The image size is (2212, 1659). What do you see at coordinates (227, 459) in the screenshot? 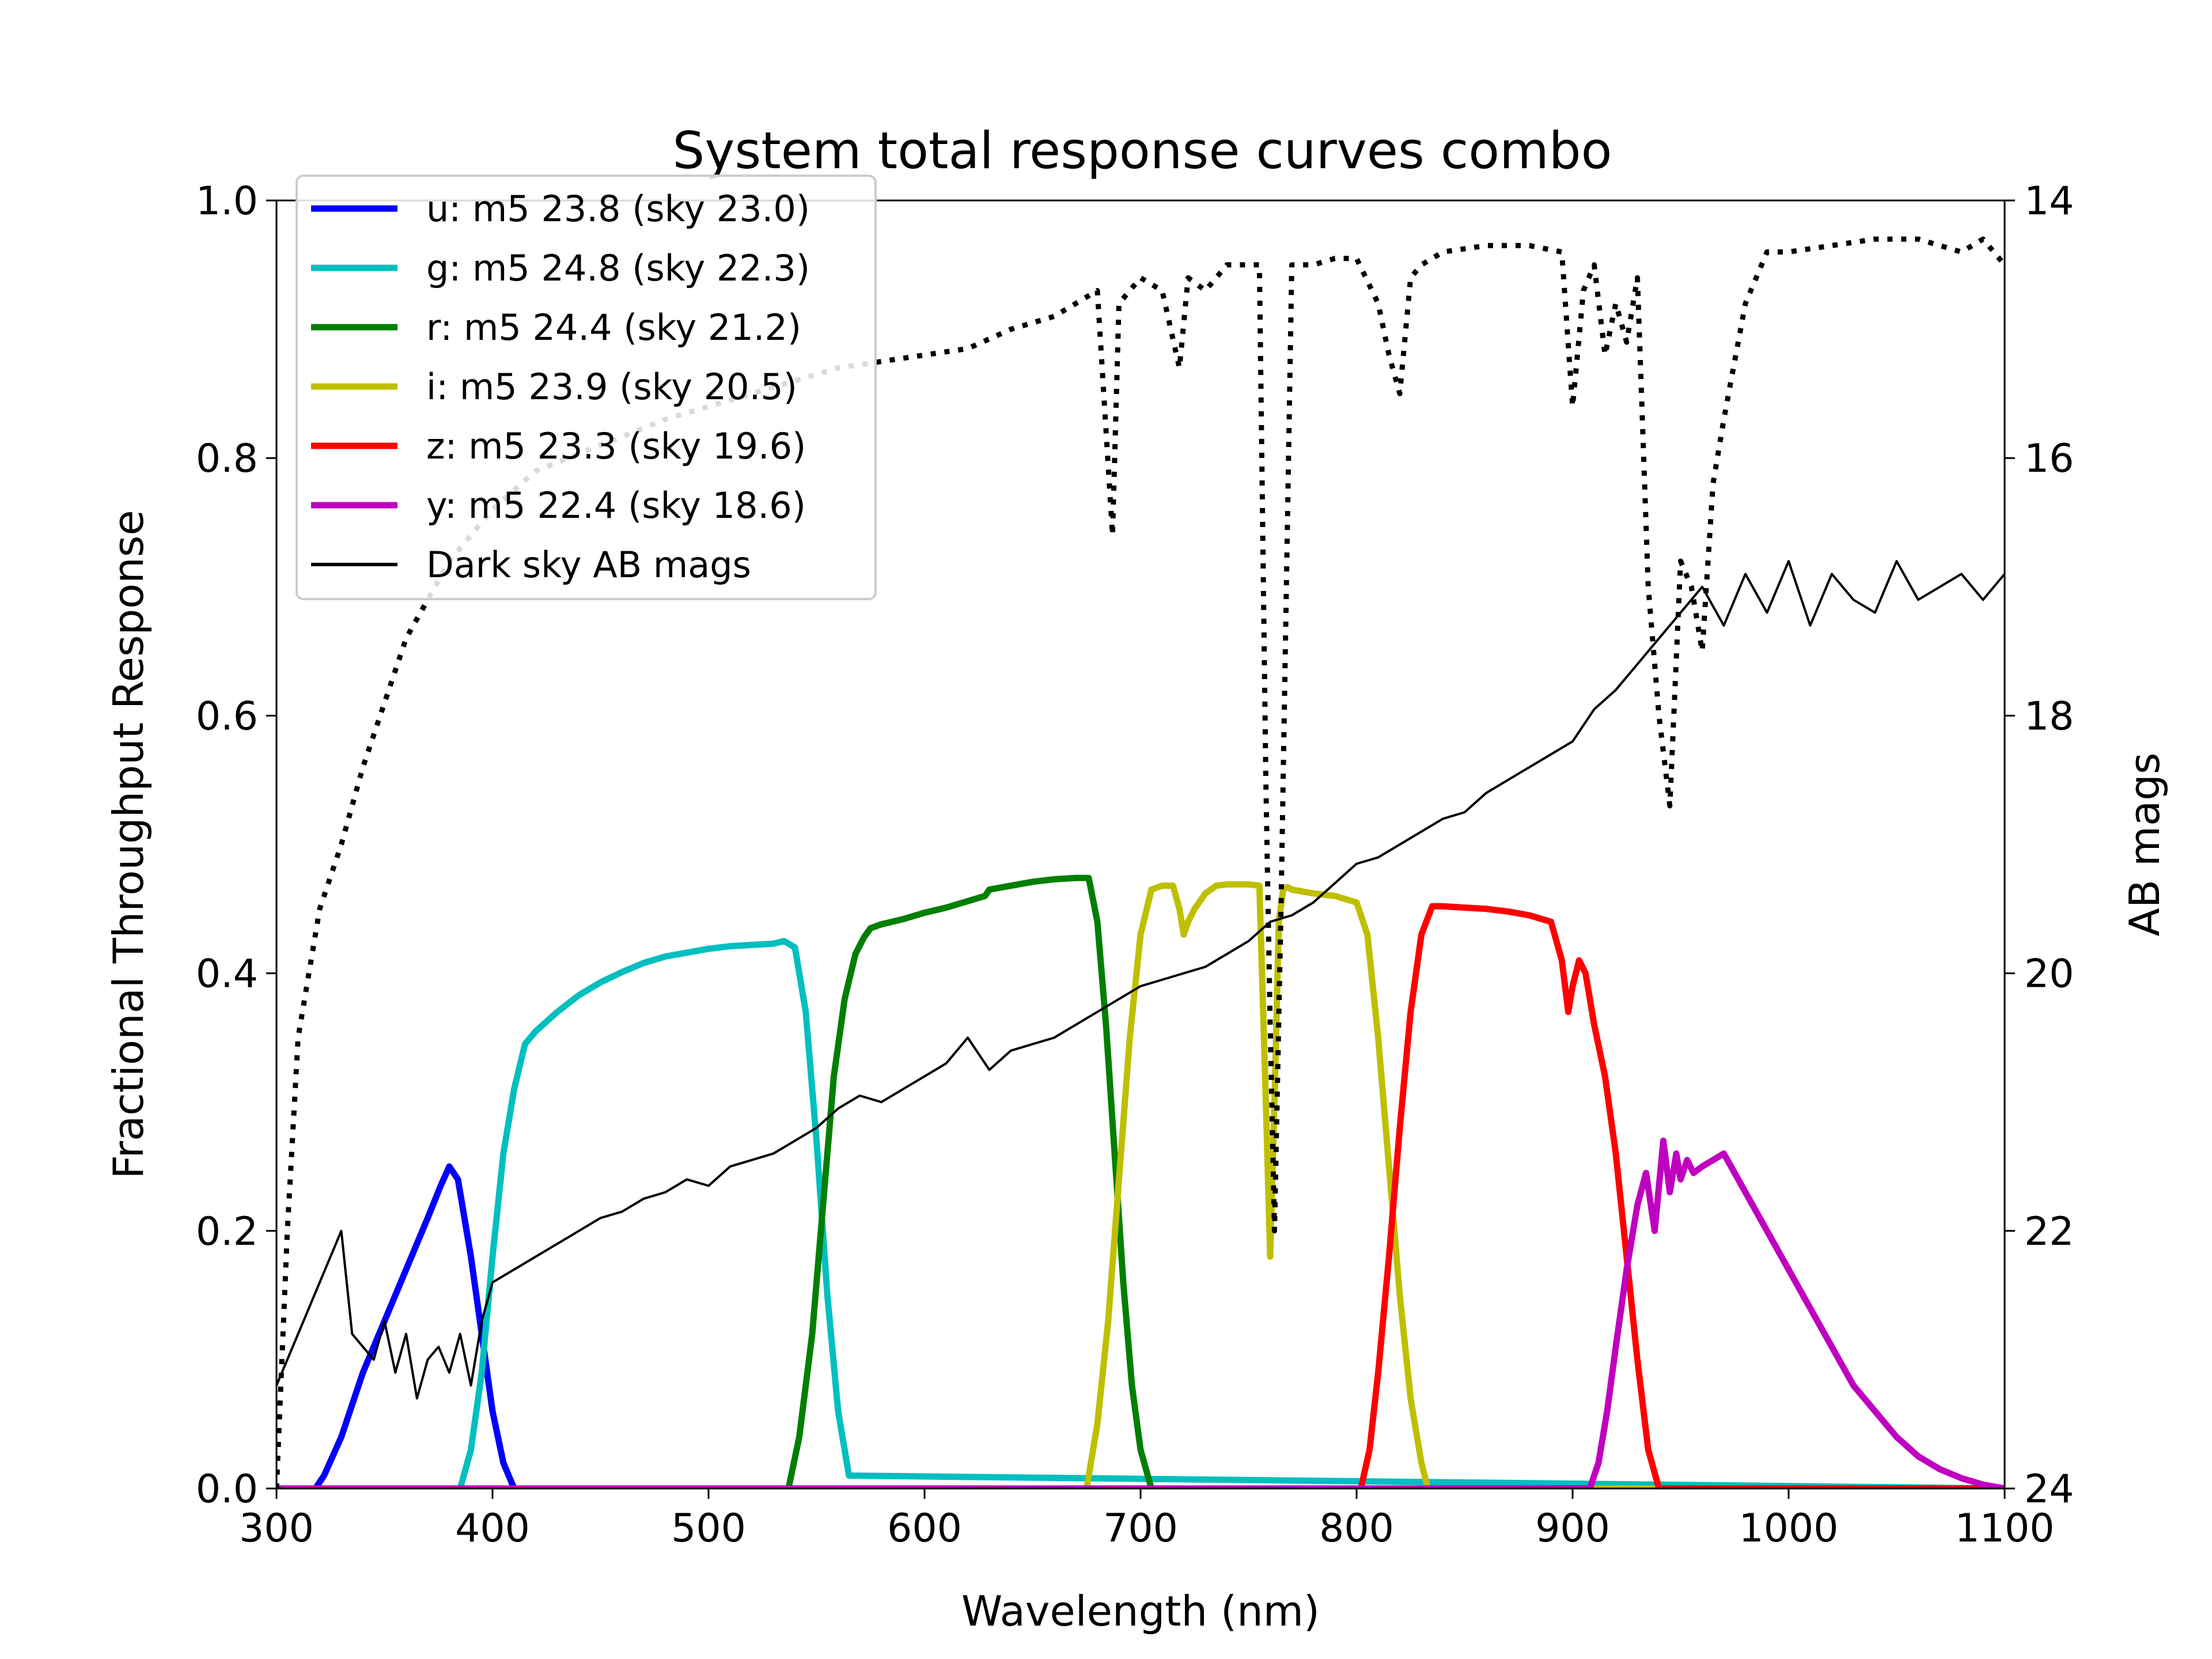
I see `y-tick-label: 0.8` at bounding box center [227, 459].